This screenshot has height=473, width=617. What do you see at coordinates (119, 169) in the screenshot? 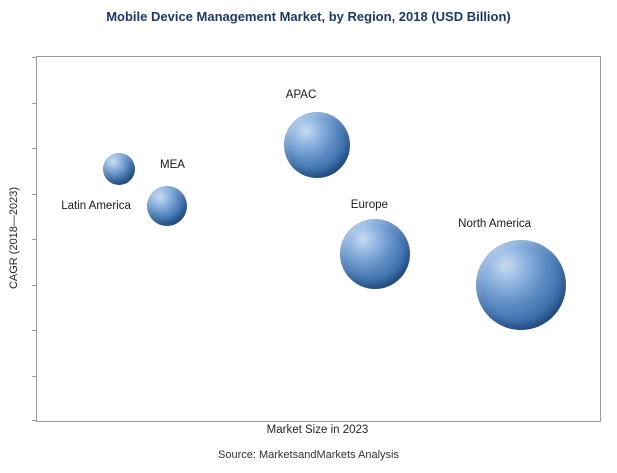
I see `bubble-latin-america` at bounding box center [119, 169].